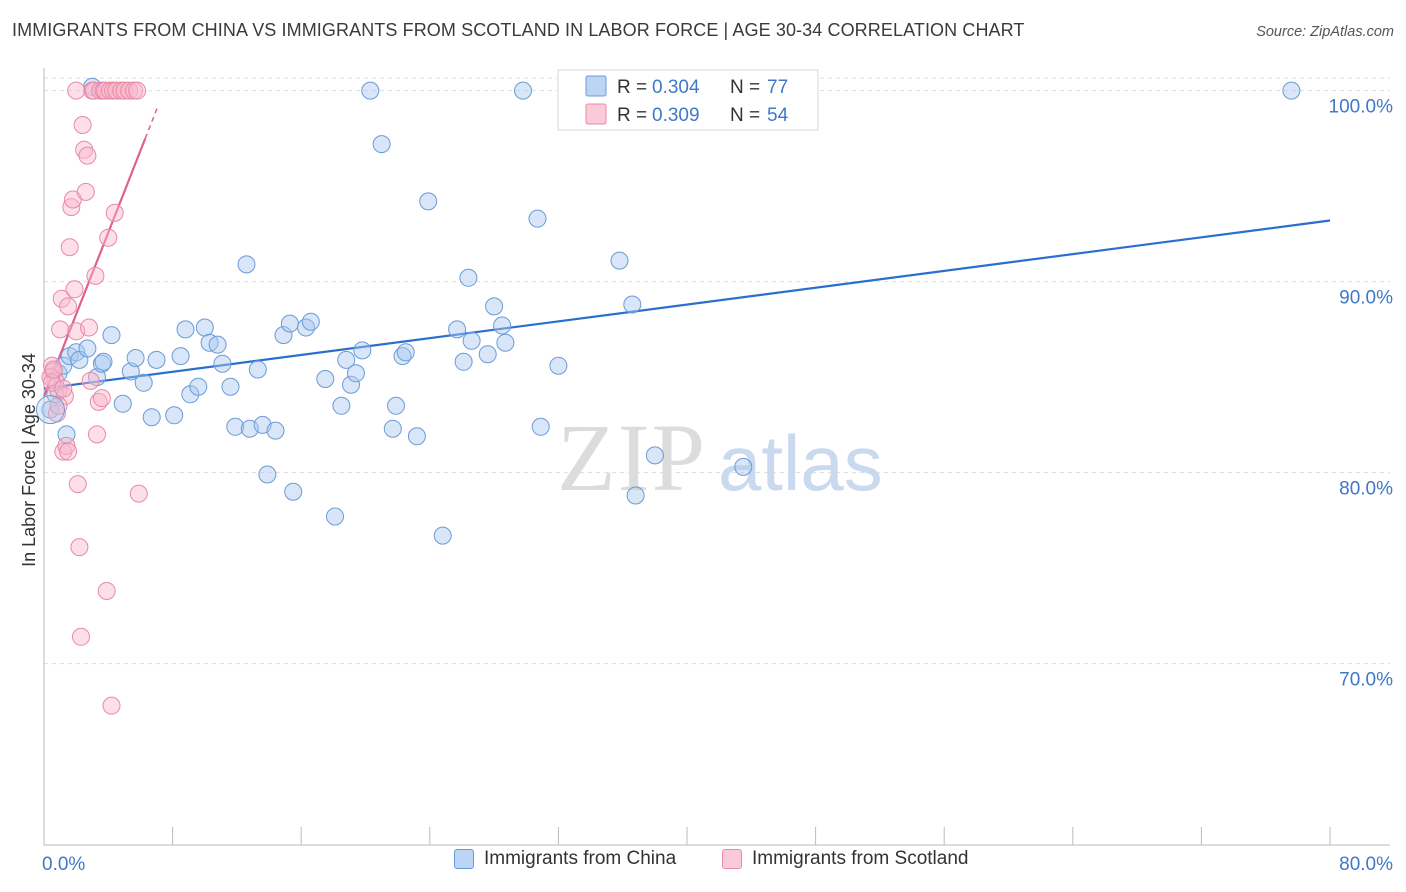 Image resolution: width=1406 pixels, height=892 pixels. What do you see at coordinates (1366, 489) in the screenshot?
I see `y-tick-label: 80.0%` at bounding box center [1366, 489].